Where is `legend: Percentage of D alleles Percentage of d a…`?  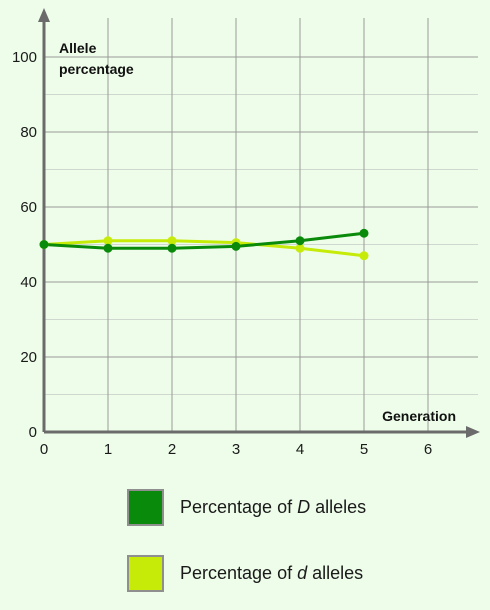 legend: Percentage of D alleles Percentage of d a… is located at coordinates (246, 540).